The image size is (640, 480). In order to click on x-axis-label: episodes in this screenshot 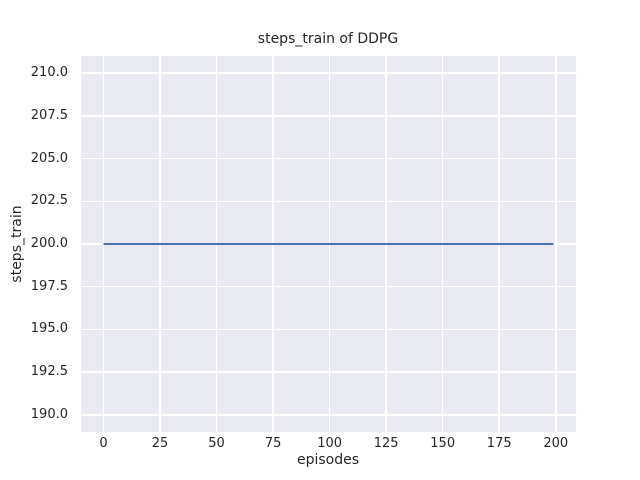, I will do `click(328, 460)`.